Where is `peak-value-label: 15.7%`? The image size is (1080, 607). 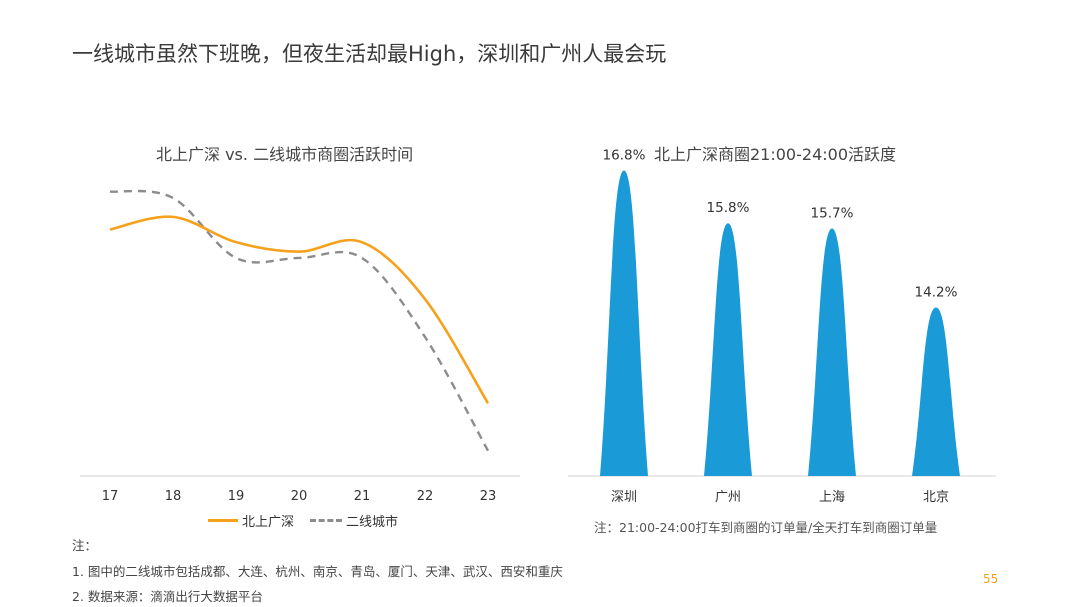
peak-value-label: 15.7% is located at coordinates (832, 213).